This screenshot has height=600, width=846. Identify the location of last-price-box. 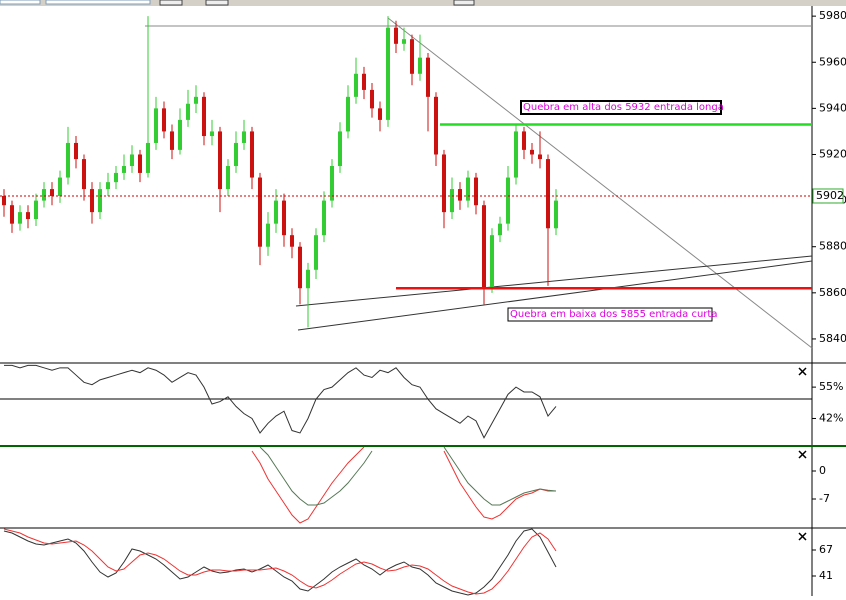
(828, 196).